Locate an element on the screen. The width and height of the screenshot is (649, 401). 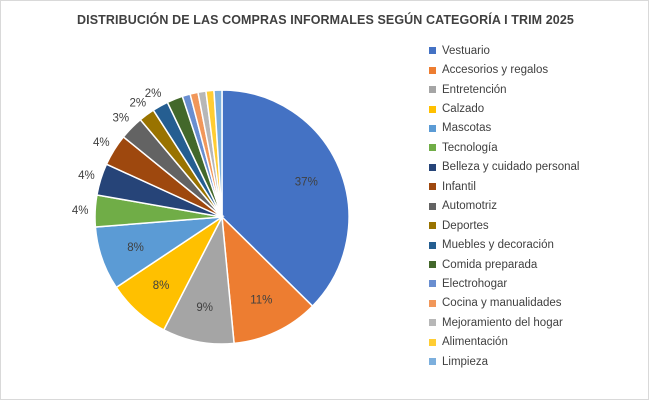
legend-item: Automotriz is located at coordinates (504, 206).